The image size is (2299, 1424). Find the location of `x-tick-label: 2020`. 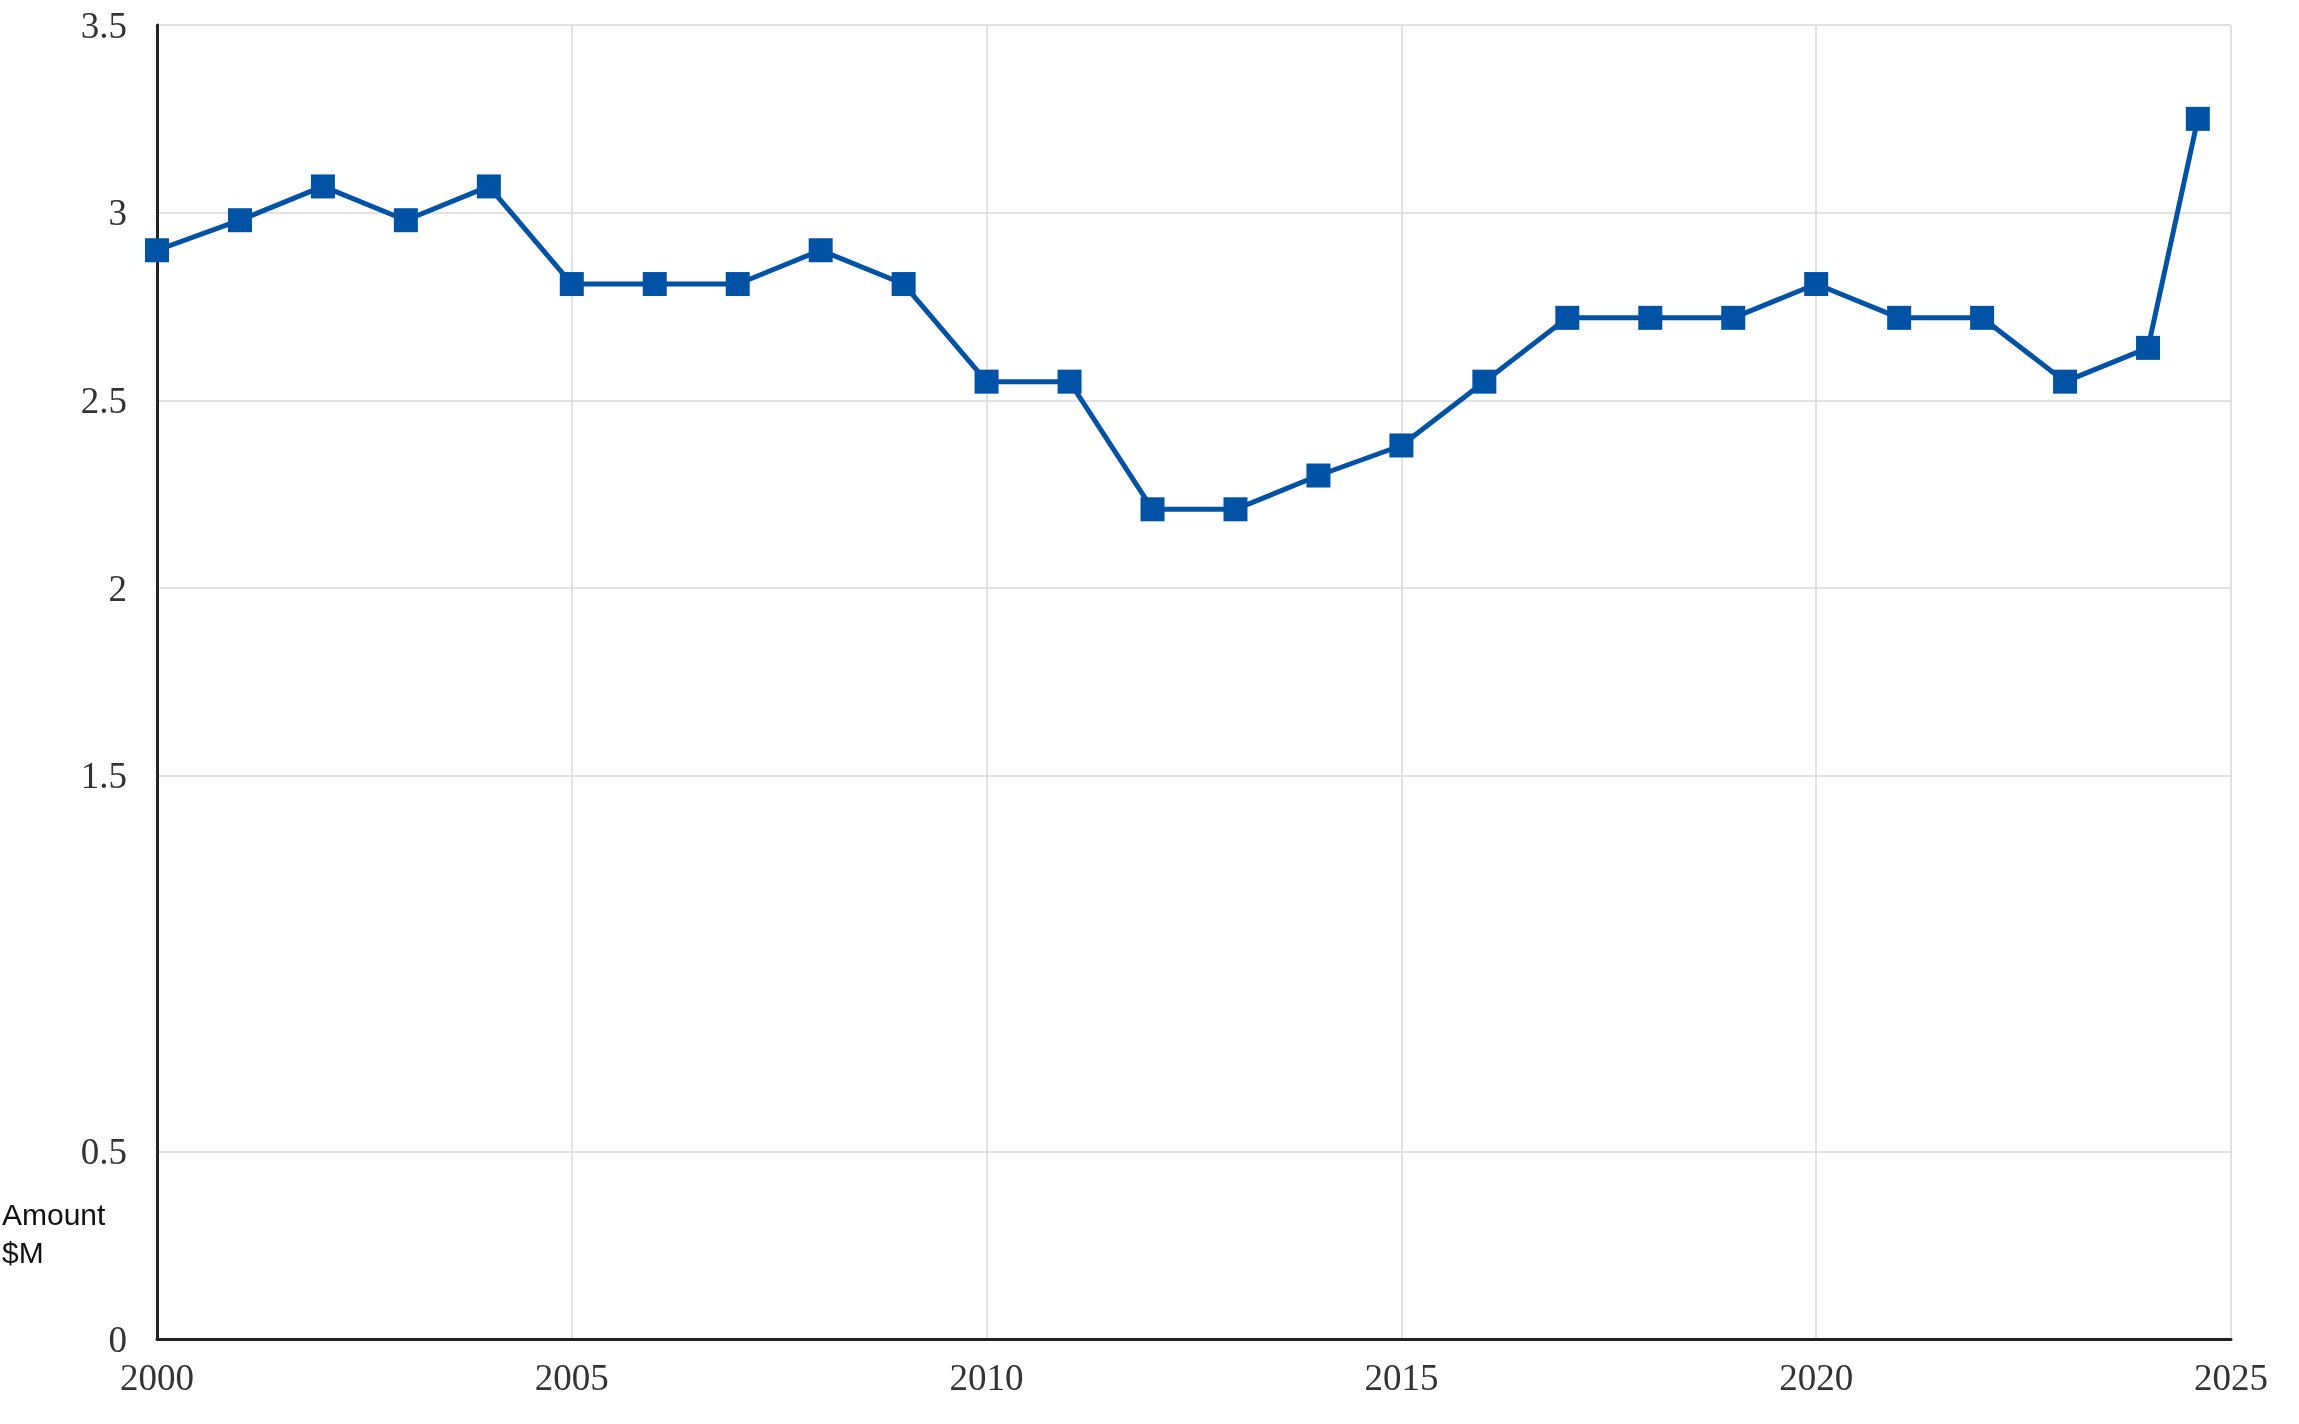

x-tick-label: 2020 is located at coordinates (1816, 1377).